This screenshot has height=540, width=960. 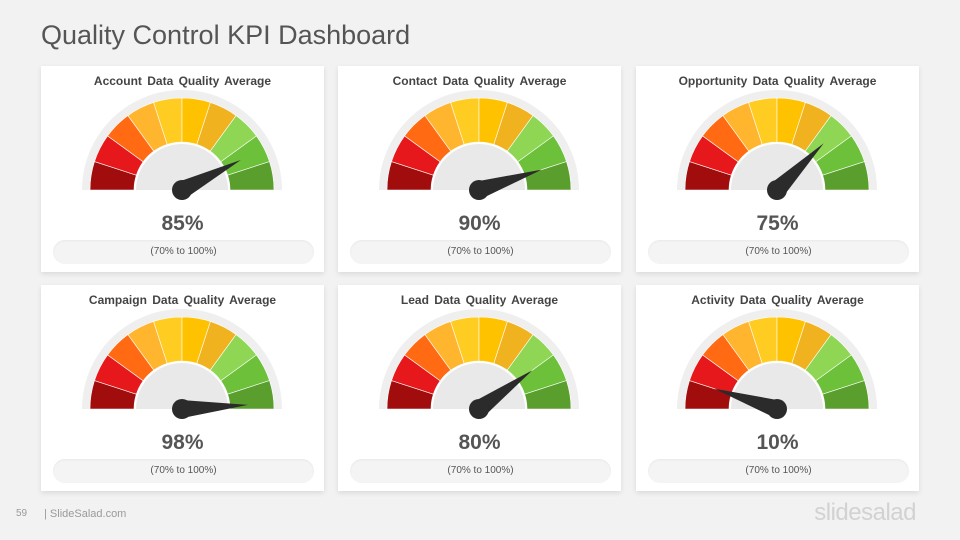 I want to click on kpi-value: 10%, so click(x=777, y=442).